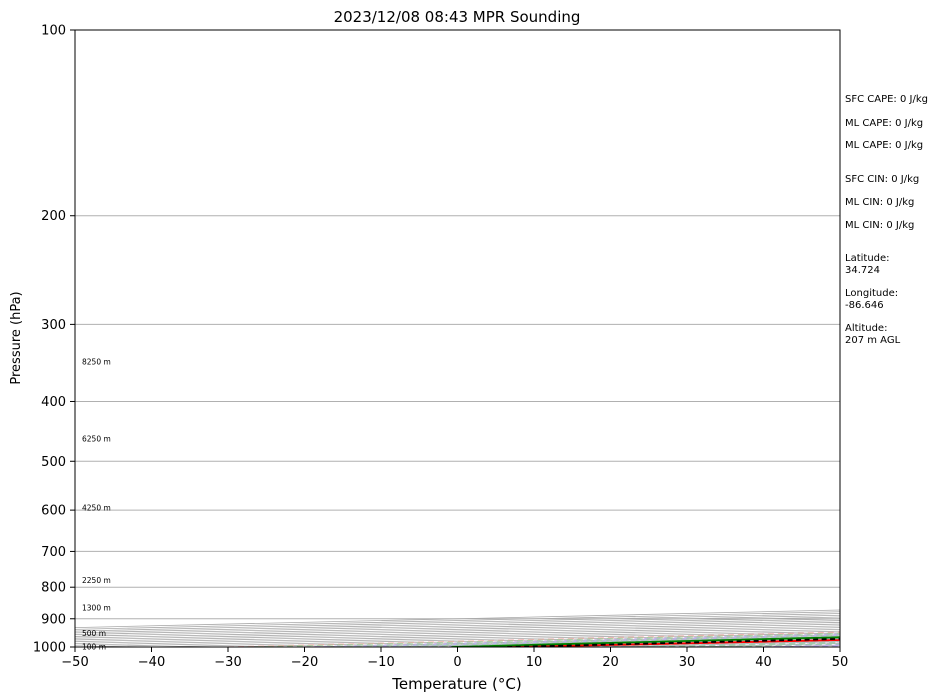 The height and width of the screenshot is (700, 947). I want to click on index-ml-cape-2: ML CAPE: 0 J/kg, so click(884, 145).